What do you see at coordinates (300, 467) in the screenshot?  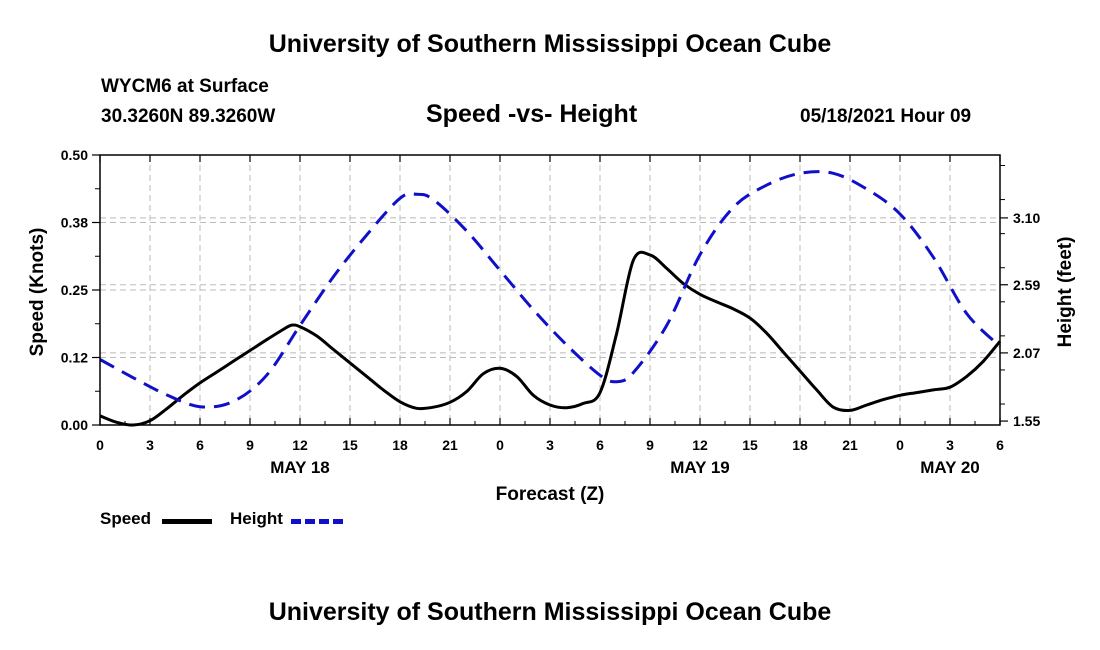 I see `date-label: MAY 18` at bounding box center [300, 467].